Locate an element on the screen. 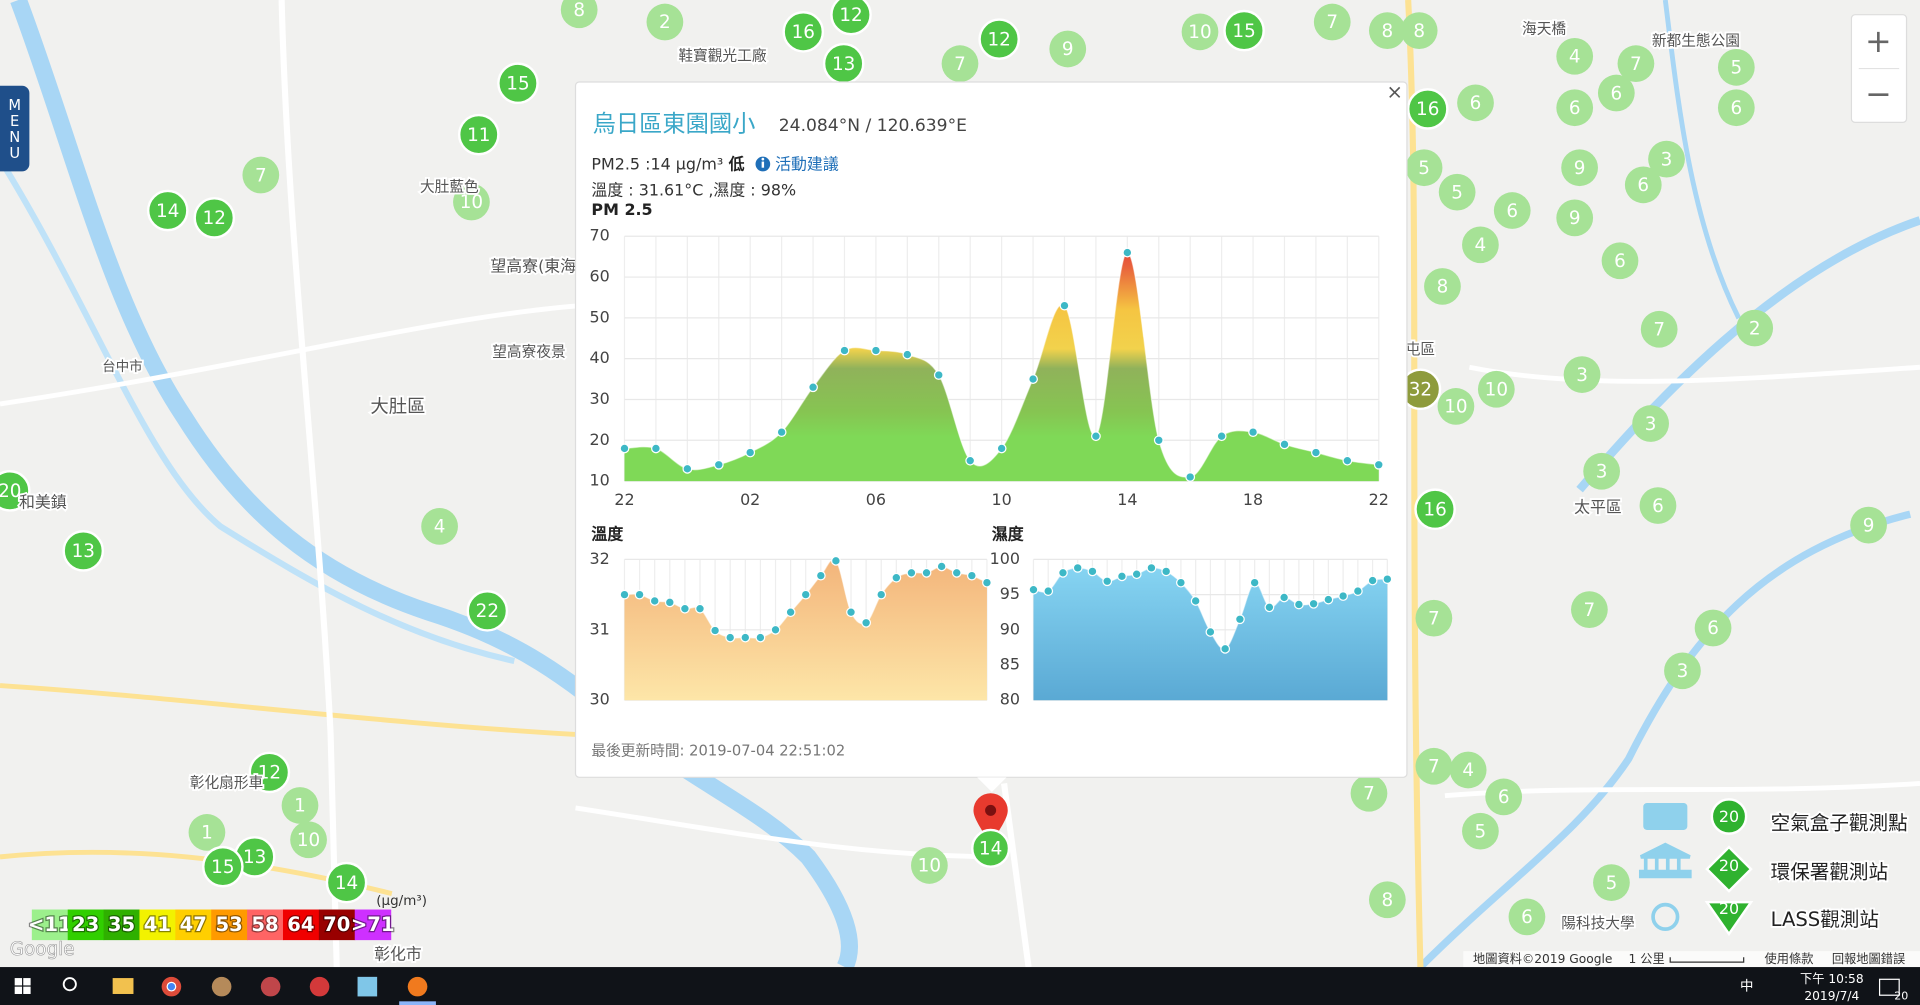 The image size is (1920, 1005). advice-link: 活動建議 is located at coordinates (807, 164).